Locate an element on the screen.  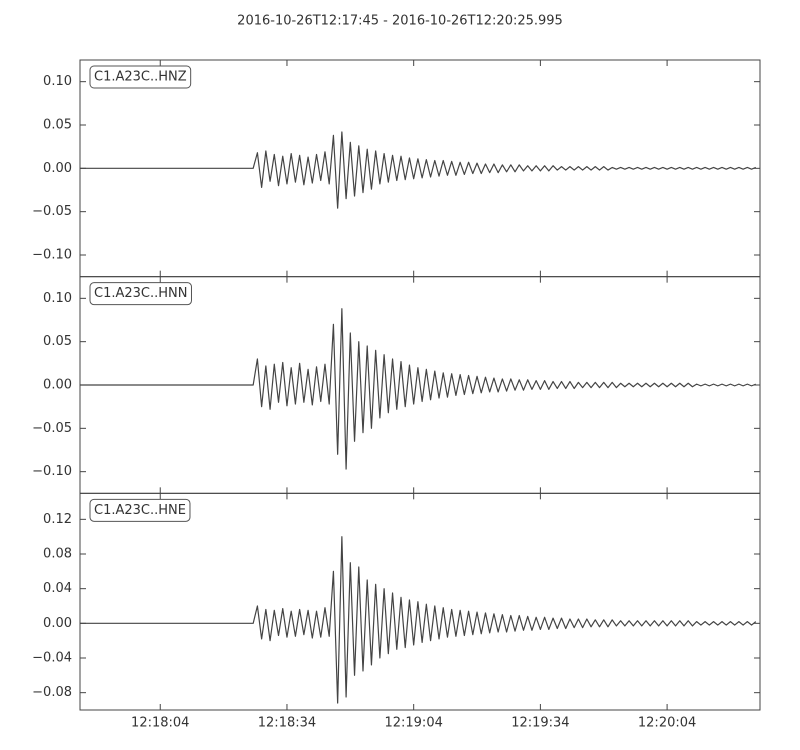
legend-label: C1.A23C..HNN is located at coordinates (140, 293).